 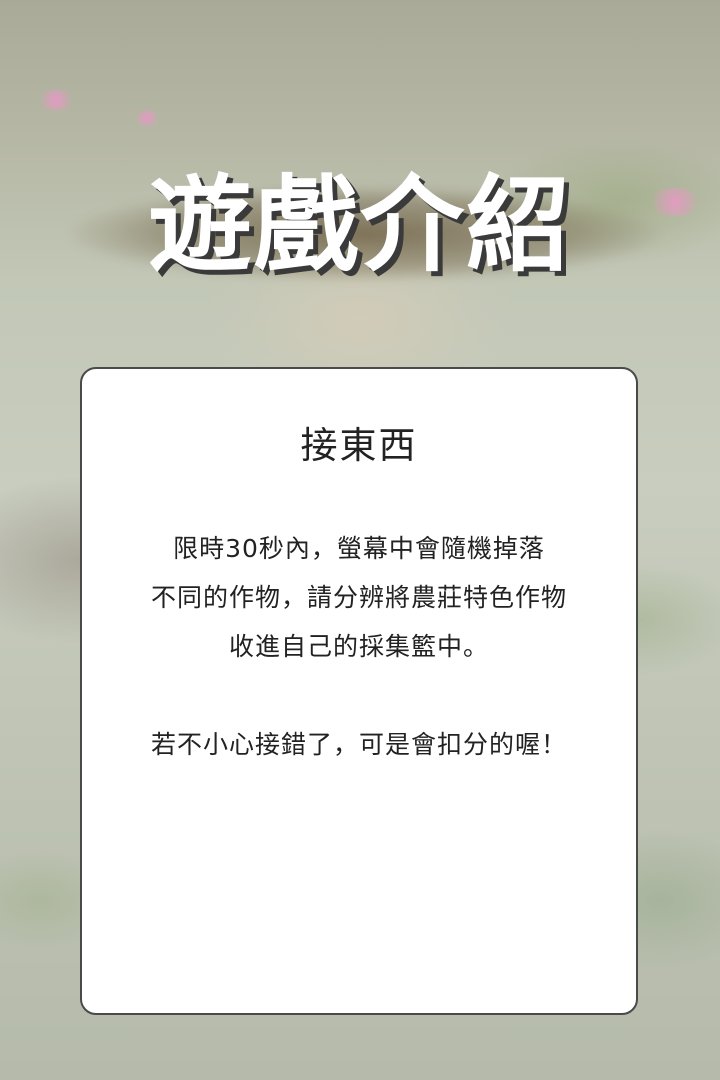 I want to click on paragraph-spacer, so click(x=359, y=695).